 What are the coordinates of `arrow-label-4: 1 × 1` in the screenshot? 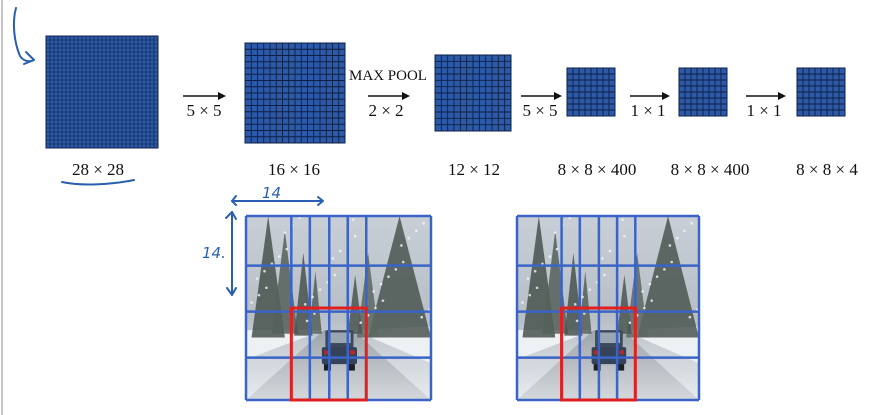 It's located at (647, 110).